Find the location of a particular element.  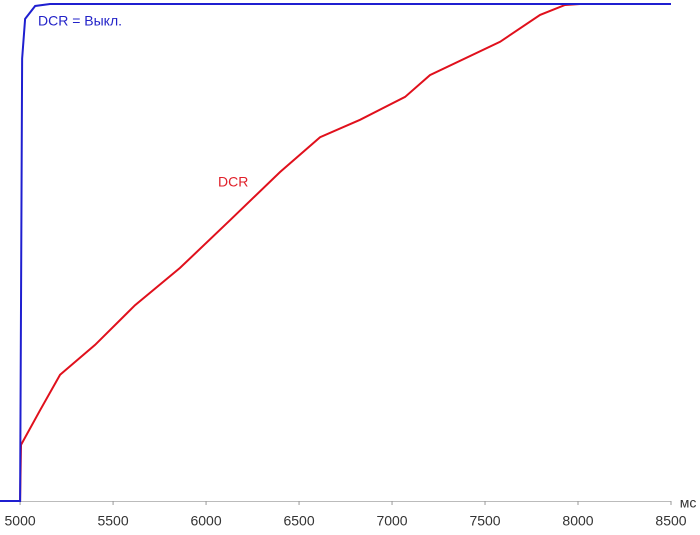

x-tick-label: 8500 is located at coordinates (670, 521).